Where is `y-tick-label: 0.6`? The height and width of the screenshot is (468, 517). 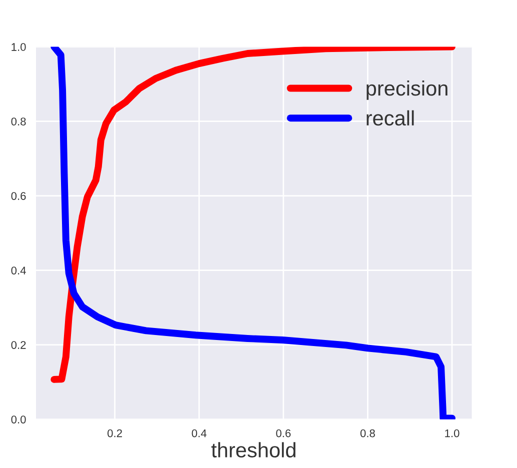
y-tick-label: 0.6 is located at coordinates (18, 196).